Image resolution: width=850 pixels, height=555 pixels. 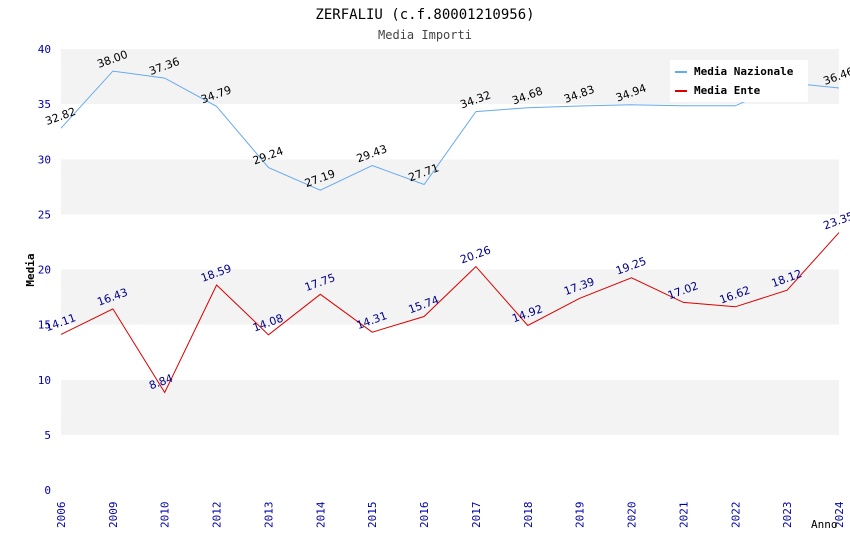 I want to click on x-tick-label: 2015, so click(x=372, y=515).